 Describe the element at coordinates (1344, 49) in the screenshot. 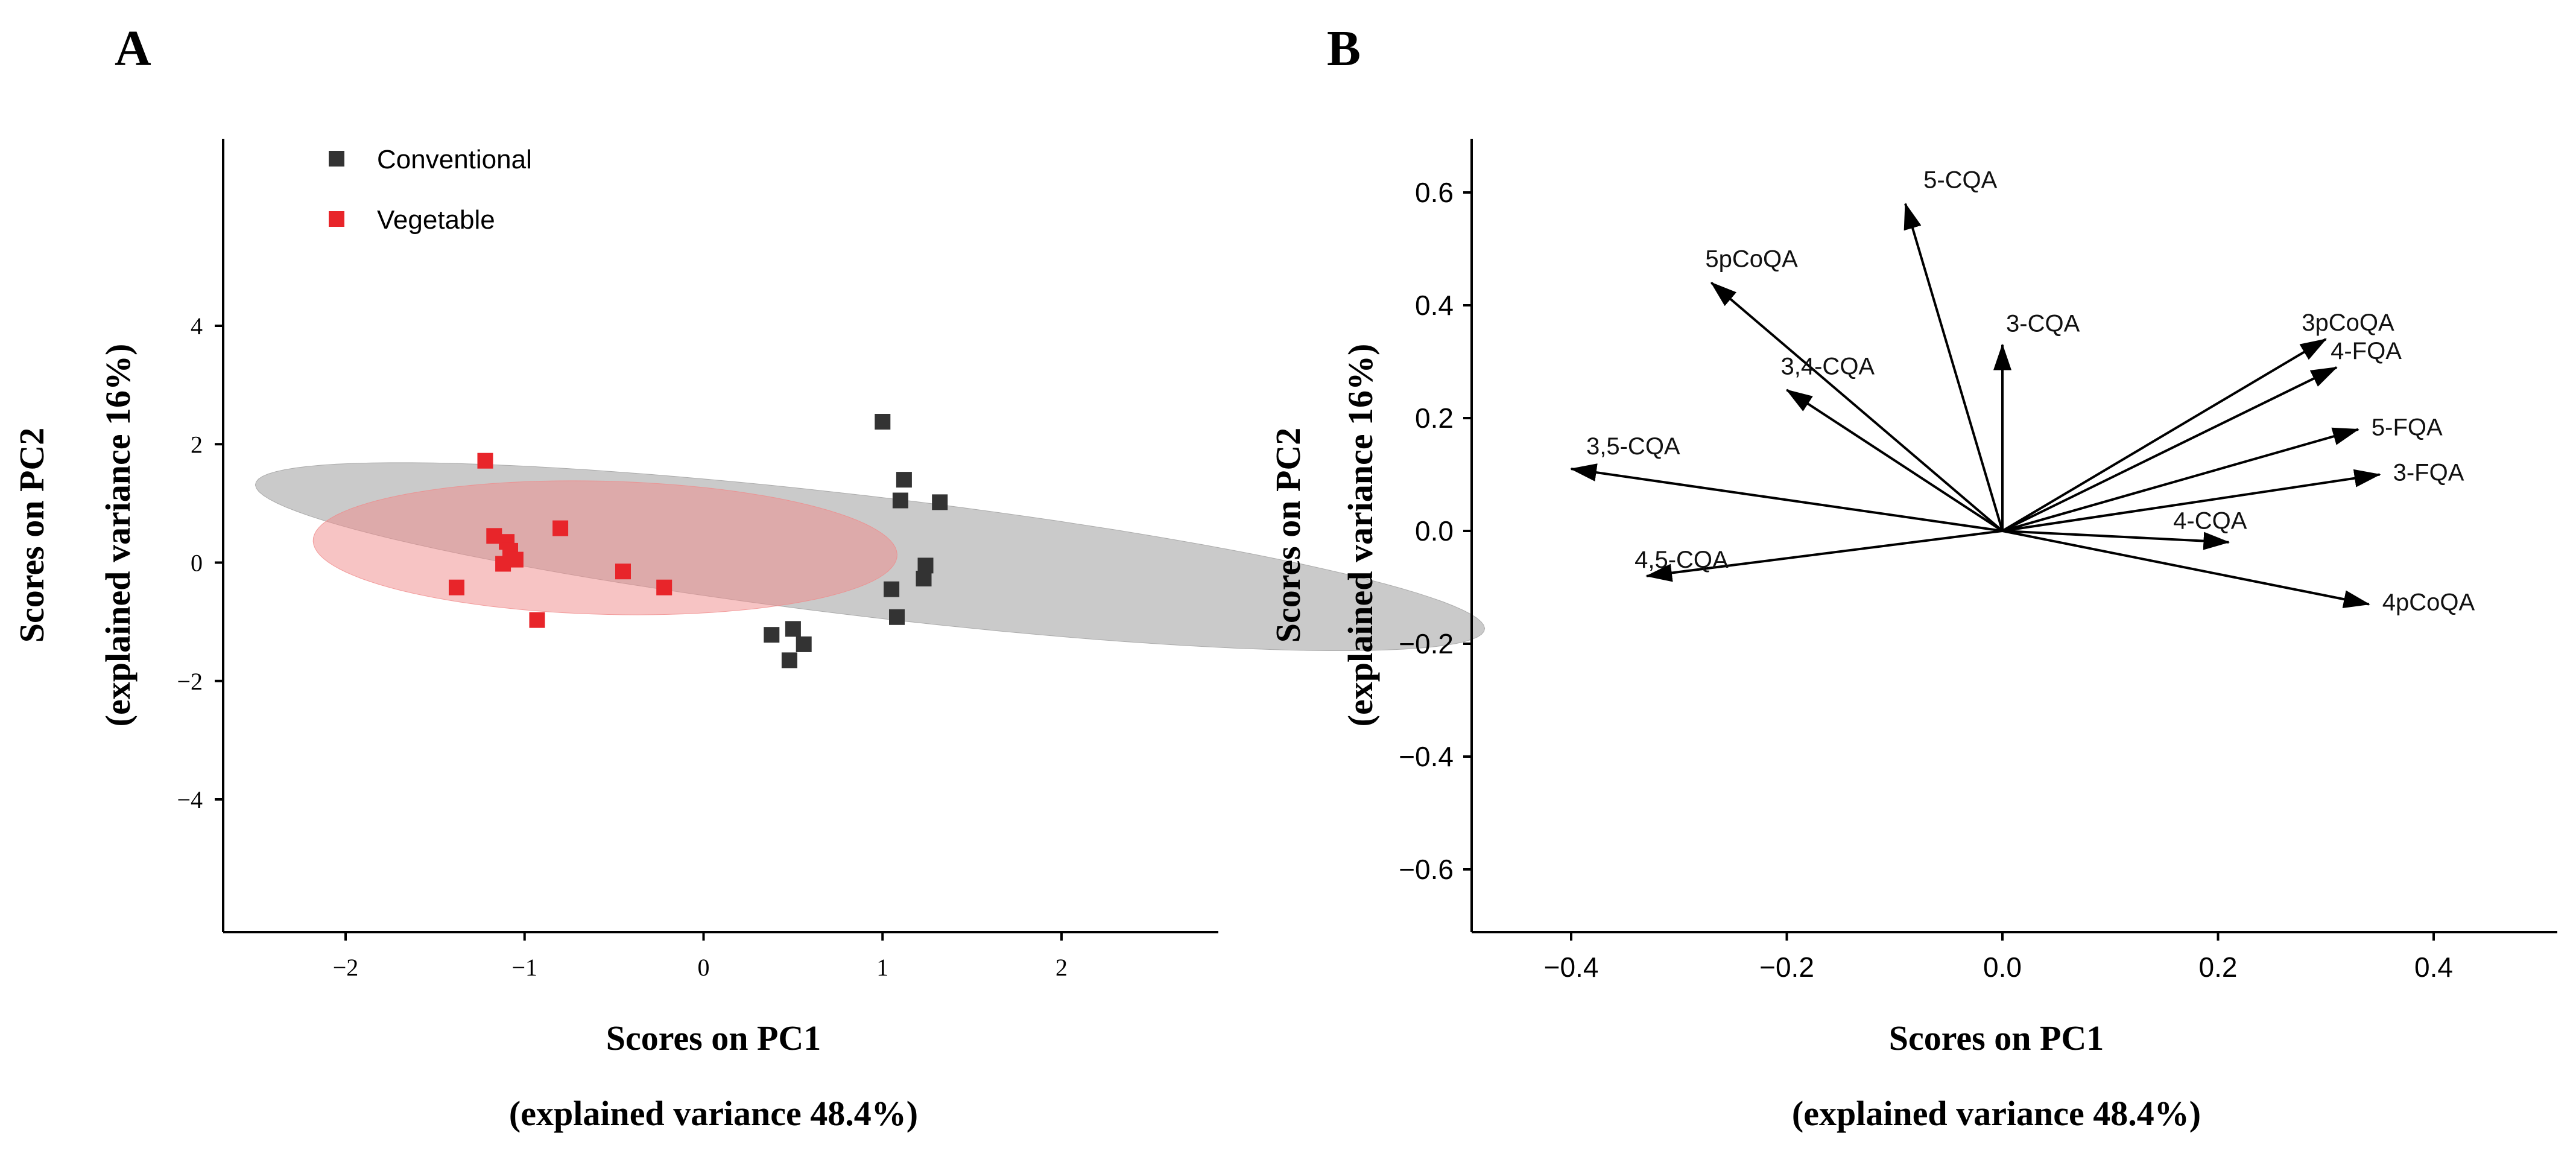

I see `panel-b-letter: B` at that location.